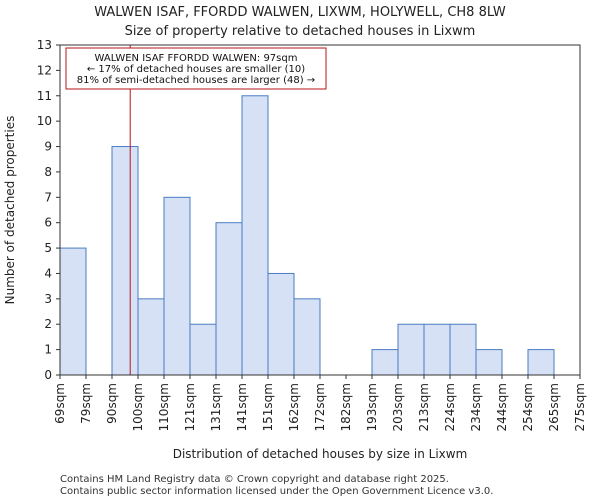 This screenshot has height=500, width=600. I want to click on y-tick-label: 2, so click(48, 324).